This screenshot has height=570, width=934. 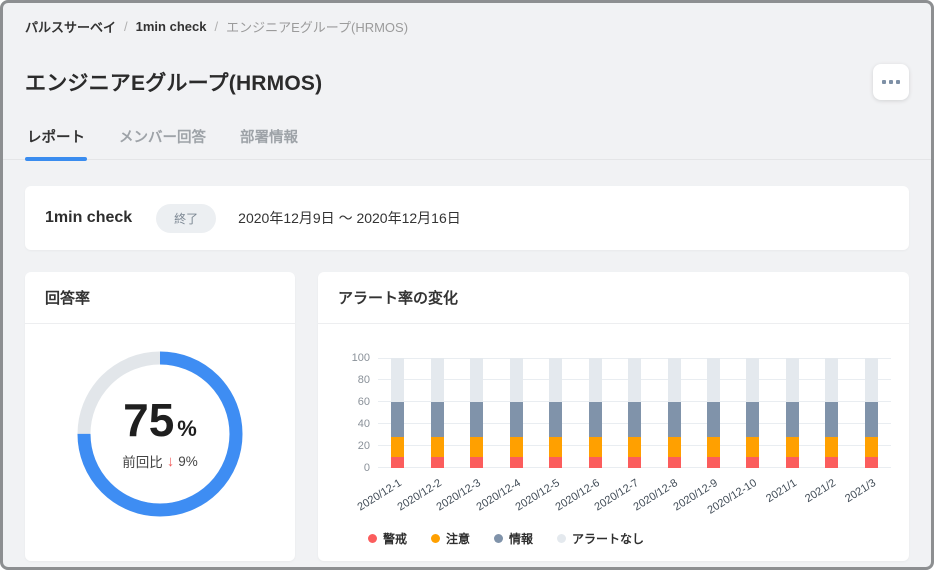 What do you see at coordinates (613, 298) in the screenshot?
I see `alert-rate-card-header: アラート率の変化` at bounding box center [613, 298].